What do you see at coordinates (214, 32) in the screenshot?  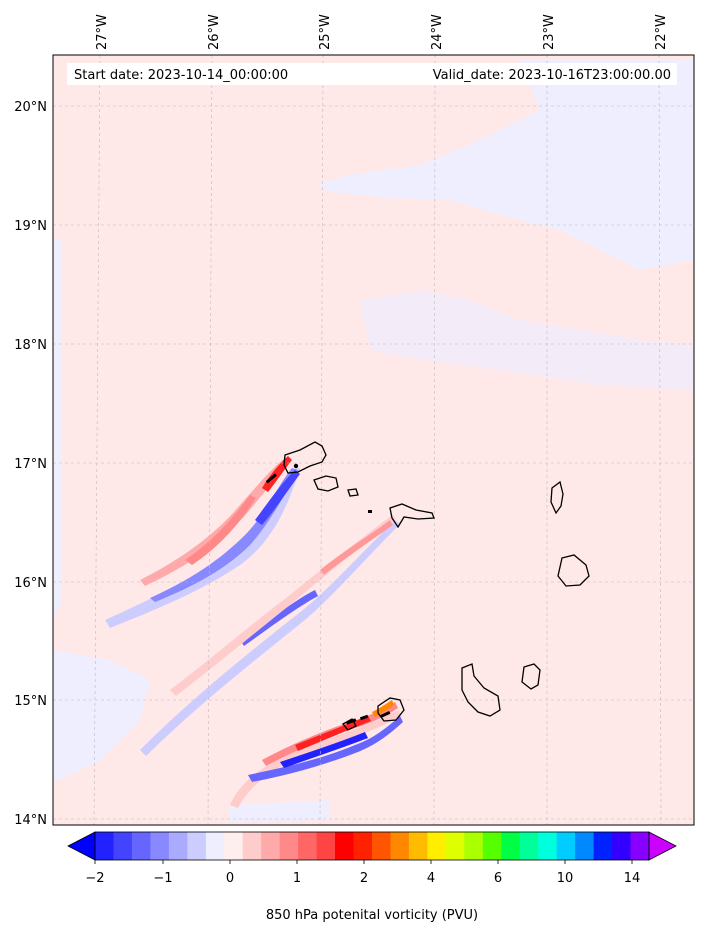 I see `lon-label: 26°W` at bounding box center [214, 32].